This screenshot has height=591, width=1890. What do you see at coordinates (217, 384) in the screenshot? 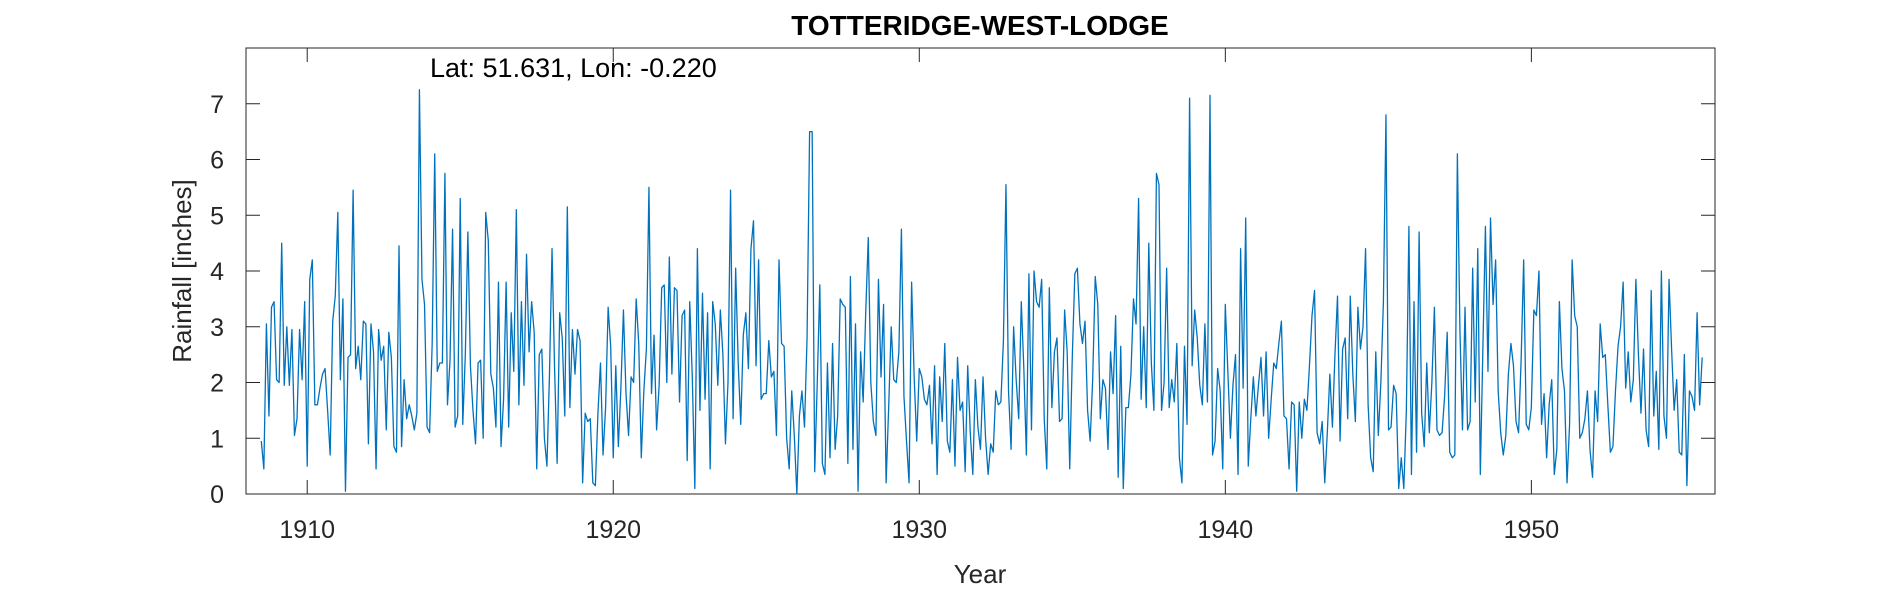
I see `y-tick-label: 2` at bounding box center [217, 384].